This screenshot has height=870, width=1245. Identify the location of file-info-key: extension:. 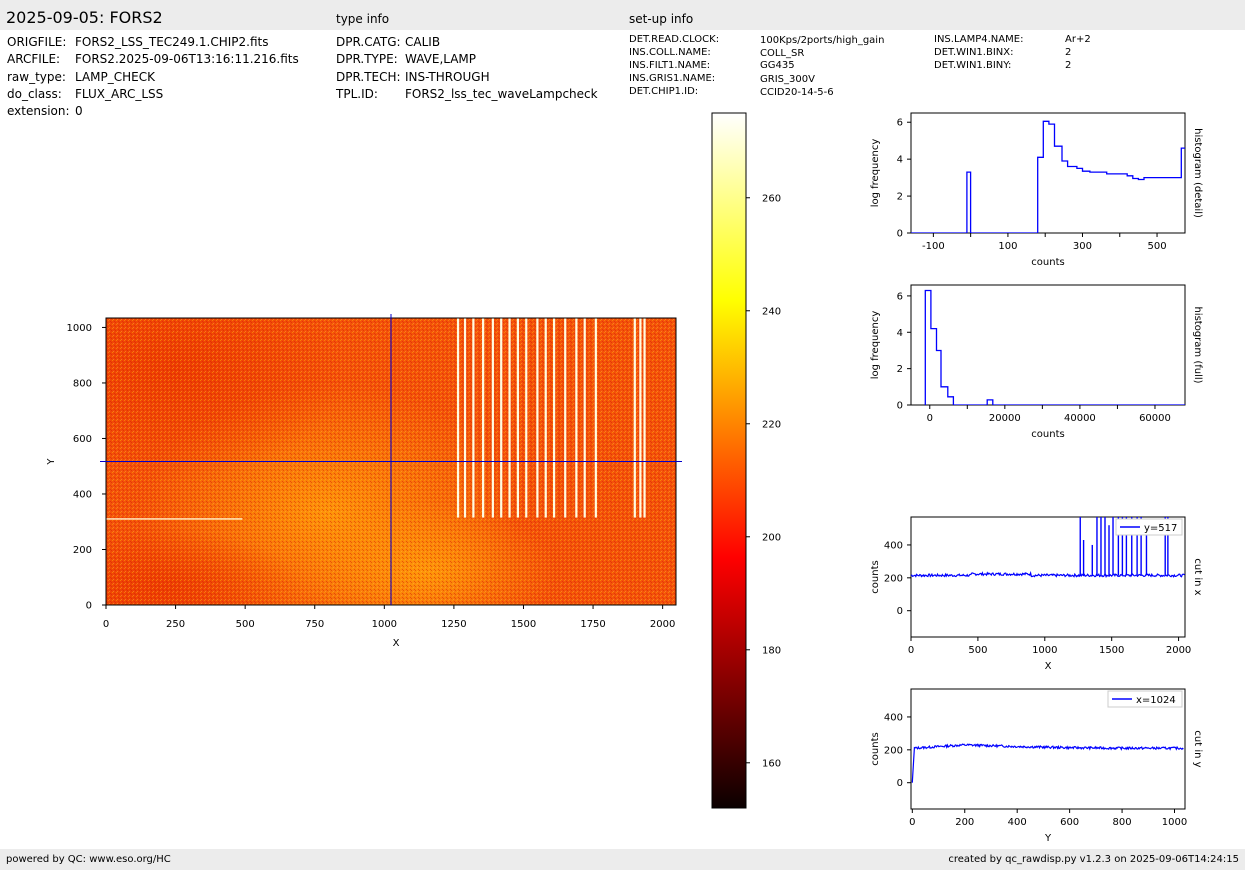
(38, 111).